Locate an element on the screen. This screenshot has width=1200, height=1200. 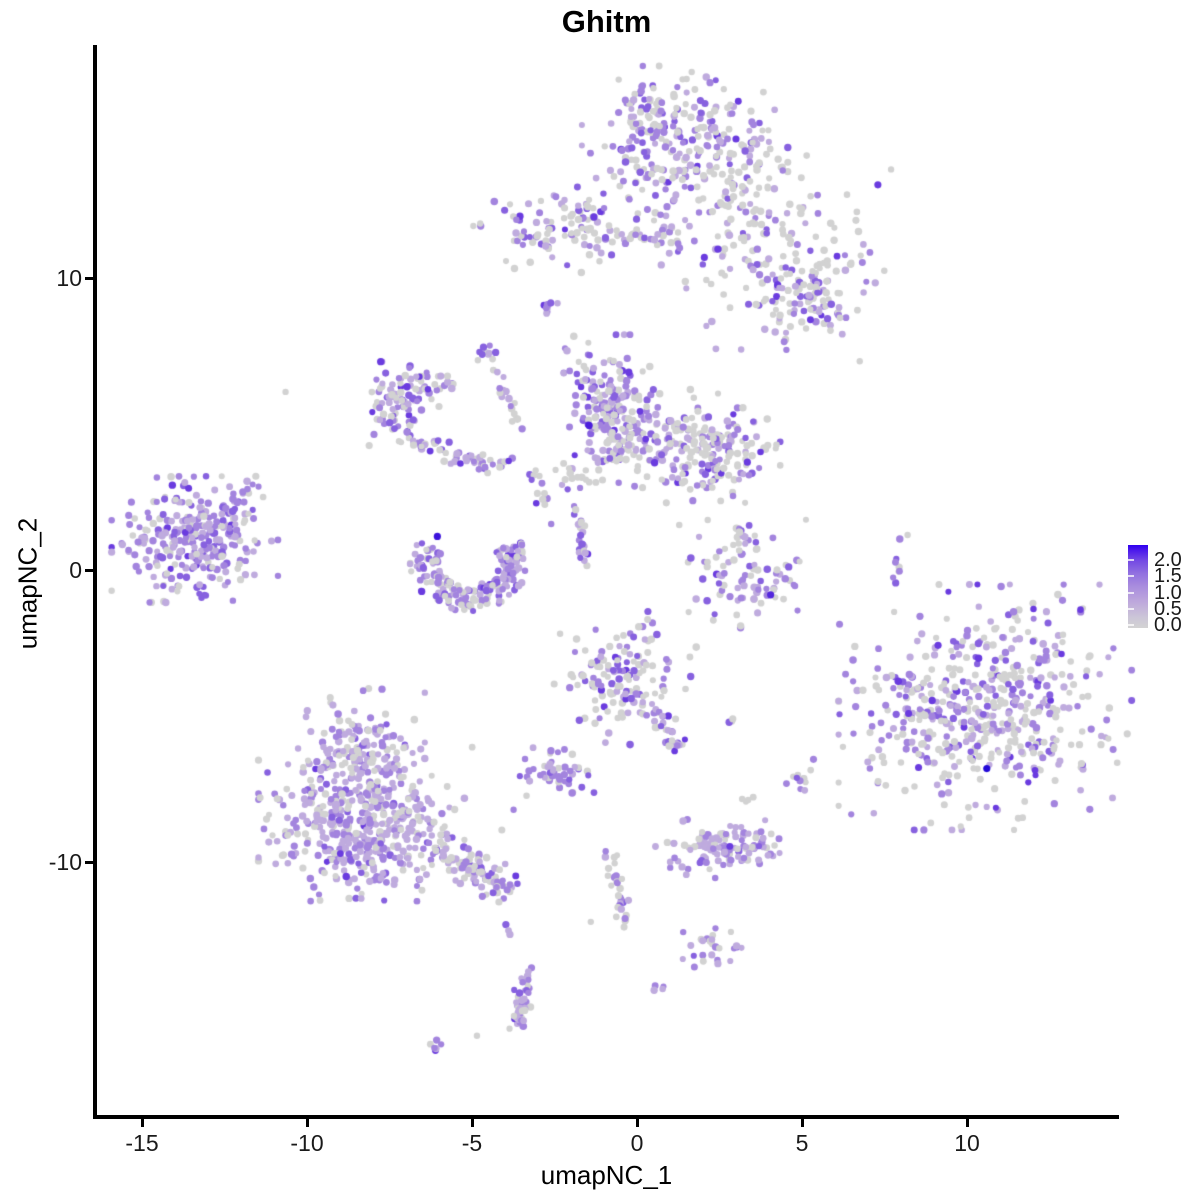
legend-tick-label: 1.5 is located at coordinates (1168, 576).